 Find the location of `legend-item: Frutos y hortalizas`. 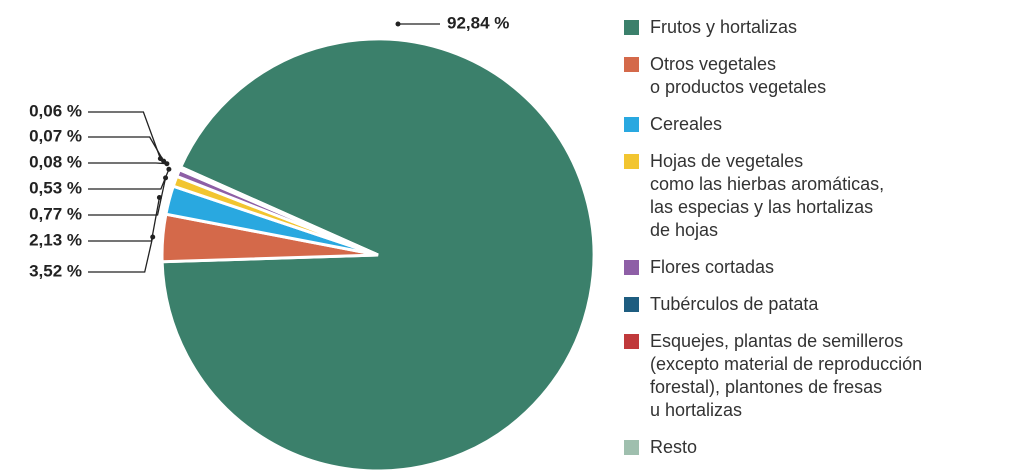

legend-item: Frutos y hortalizas is located at coordinates (816, 27).